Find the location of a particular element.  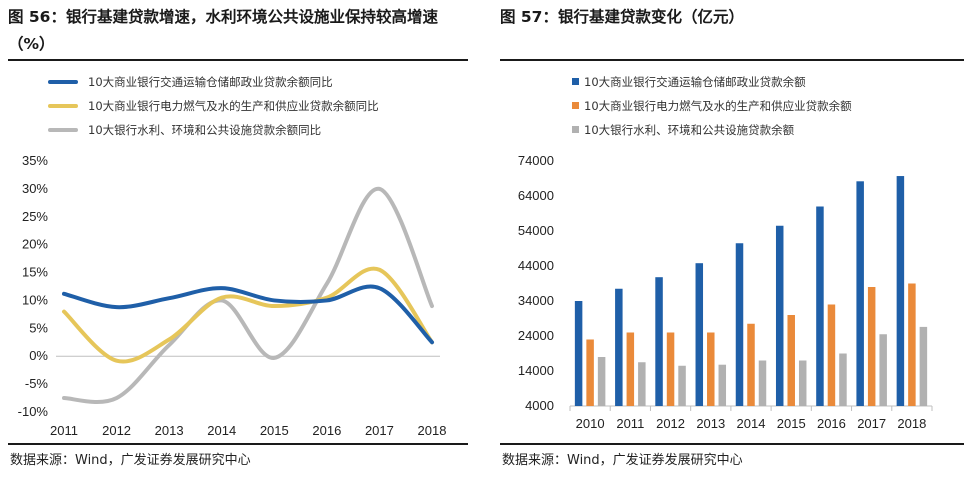

right-y-tick-label: 44000 is located at coordinates (536, 265).